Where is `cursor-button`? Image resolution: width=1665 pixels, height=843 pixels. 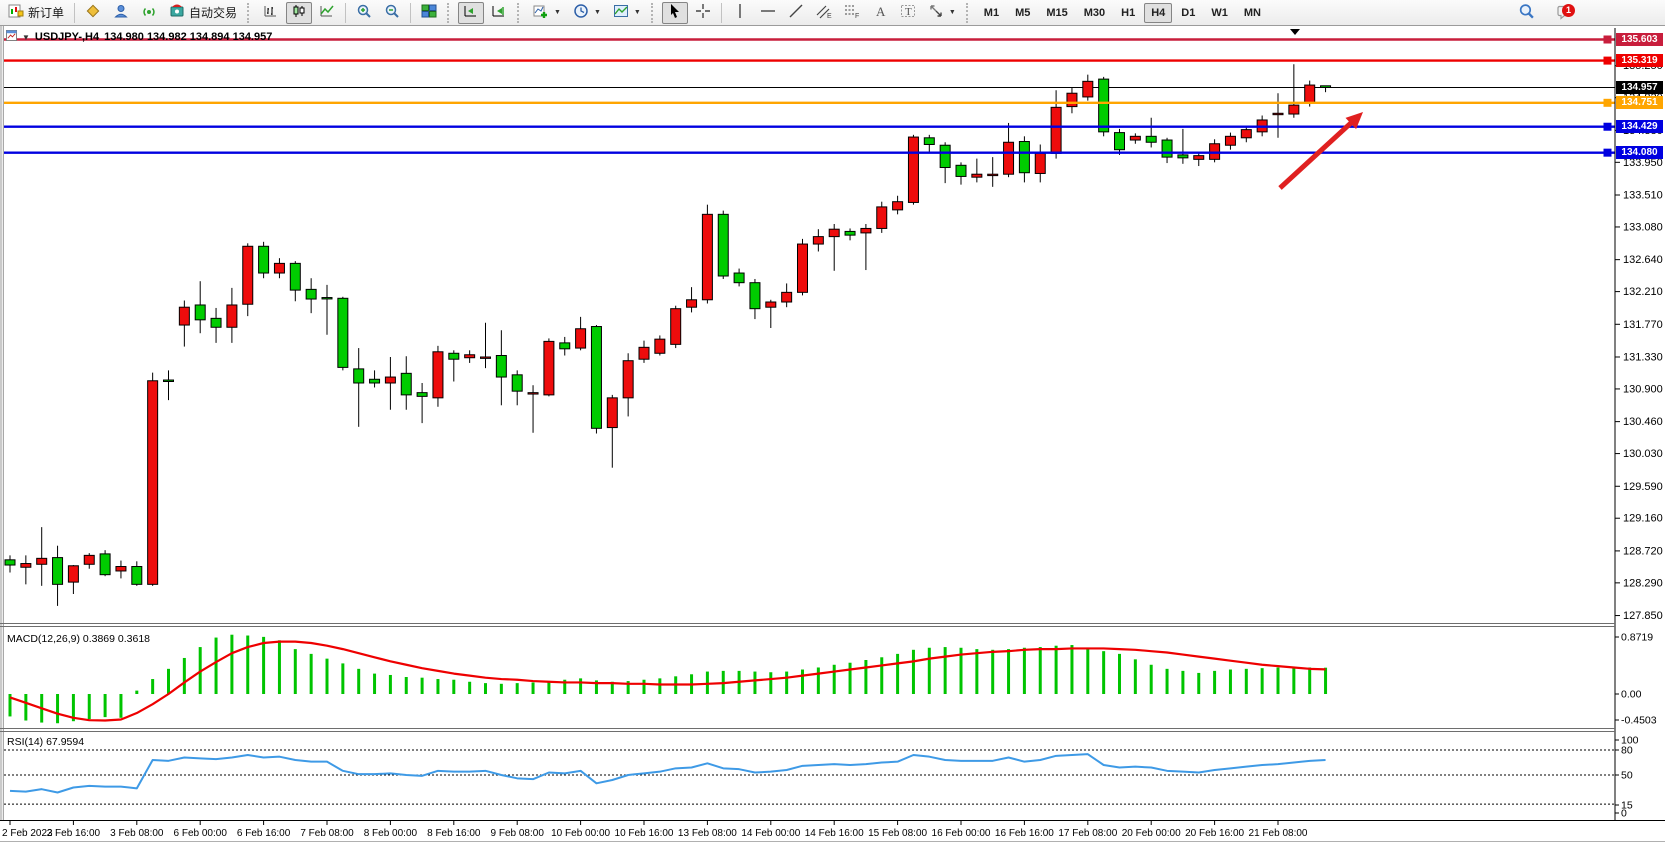
cursor-button is located at coordinates (674, 12).